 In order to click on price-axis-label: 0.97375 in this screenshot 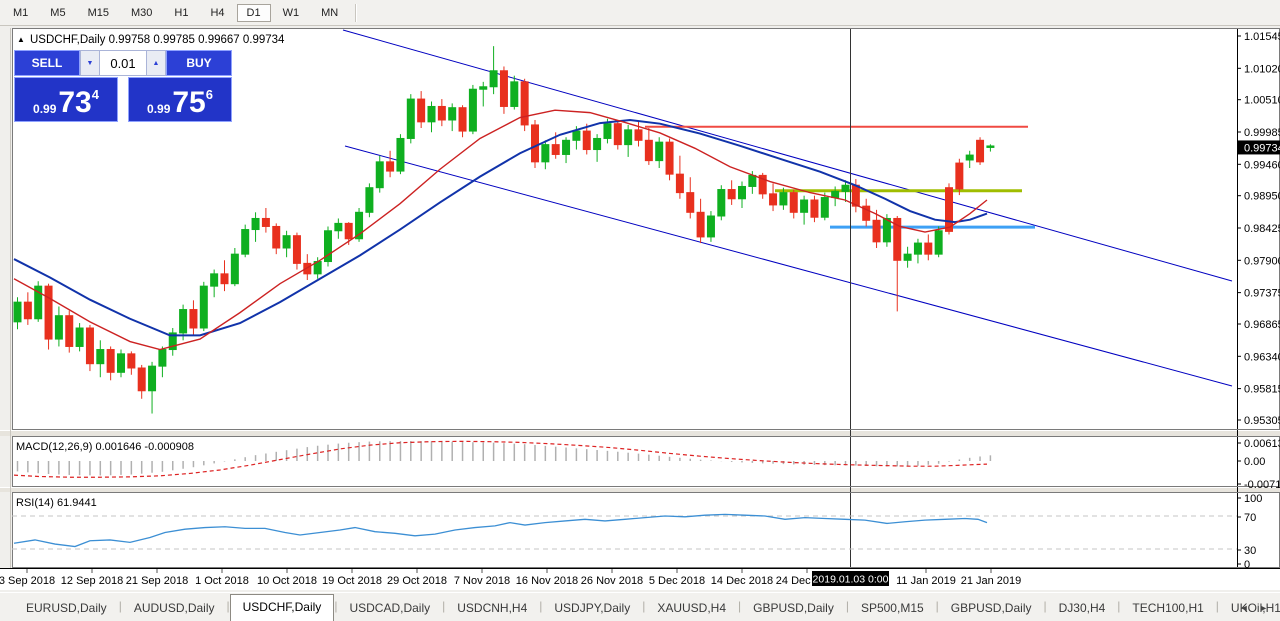, I will do `click(1262, 294)`.